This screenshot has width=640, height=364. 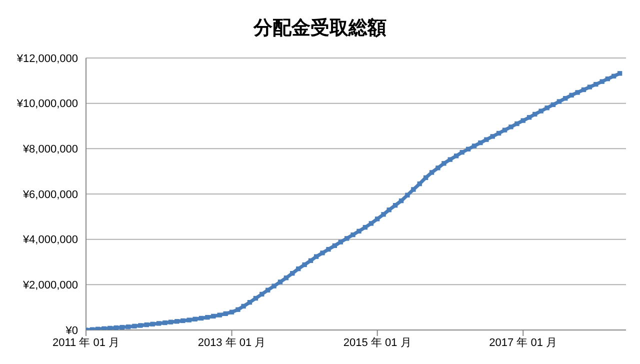 I want to click on y-tick-label: ¥2,000,000, so click(x=50, y=286).